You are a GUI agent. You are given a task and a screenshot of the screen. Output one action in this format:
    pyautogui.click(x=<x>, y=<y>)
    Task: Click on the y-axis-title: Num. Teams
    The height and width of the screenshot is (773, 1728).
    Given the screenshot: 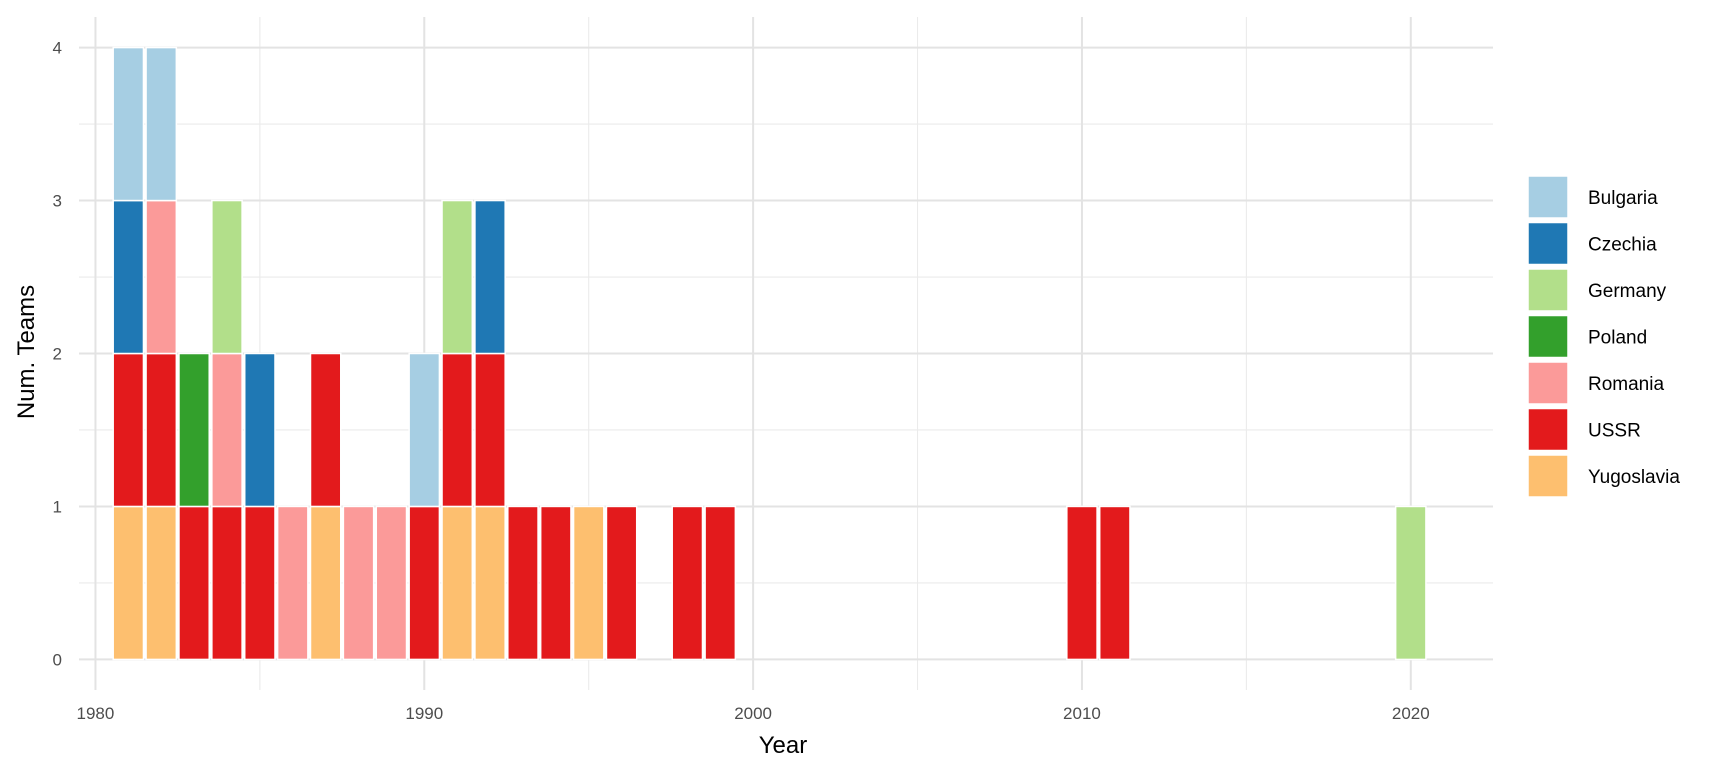 What is the action you would take?
    pyautogui.click(x=26, y=352)
    